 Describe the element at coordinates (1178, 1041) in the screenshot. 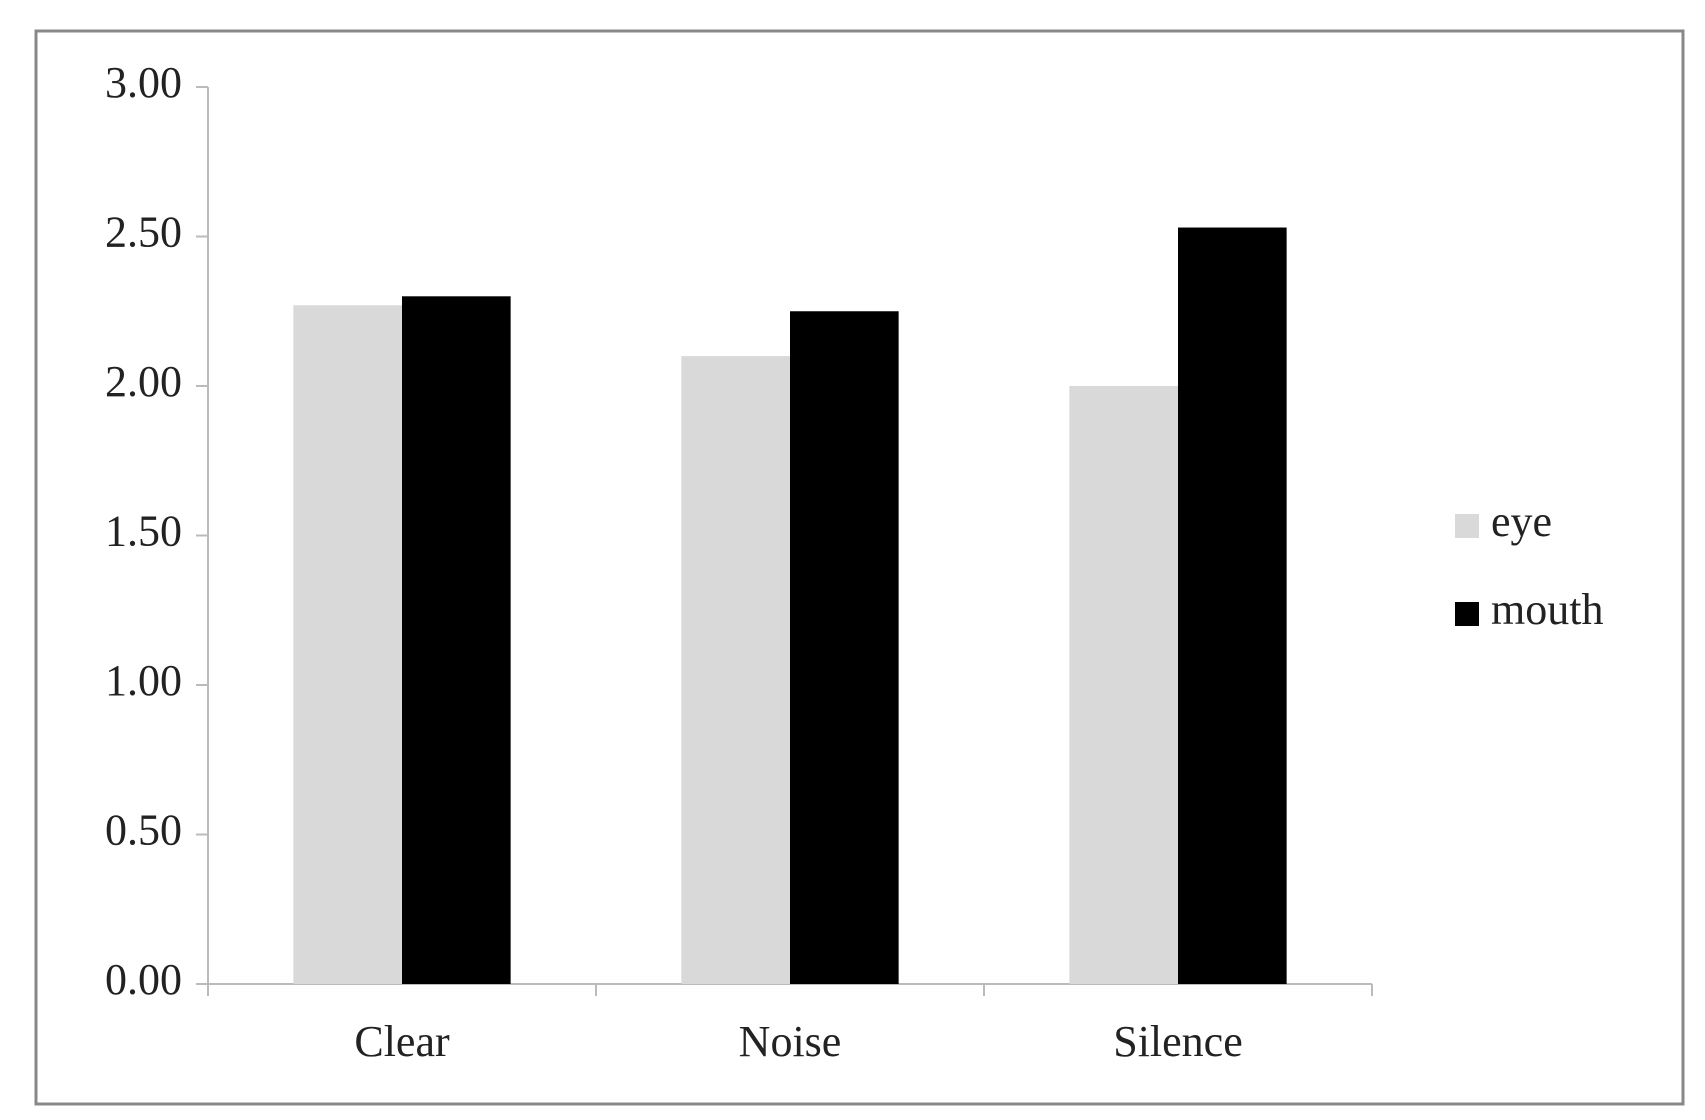

I see `x-tick-label: Silence` at that location.